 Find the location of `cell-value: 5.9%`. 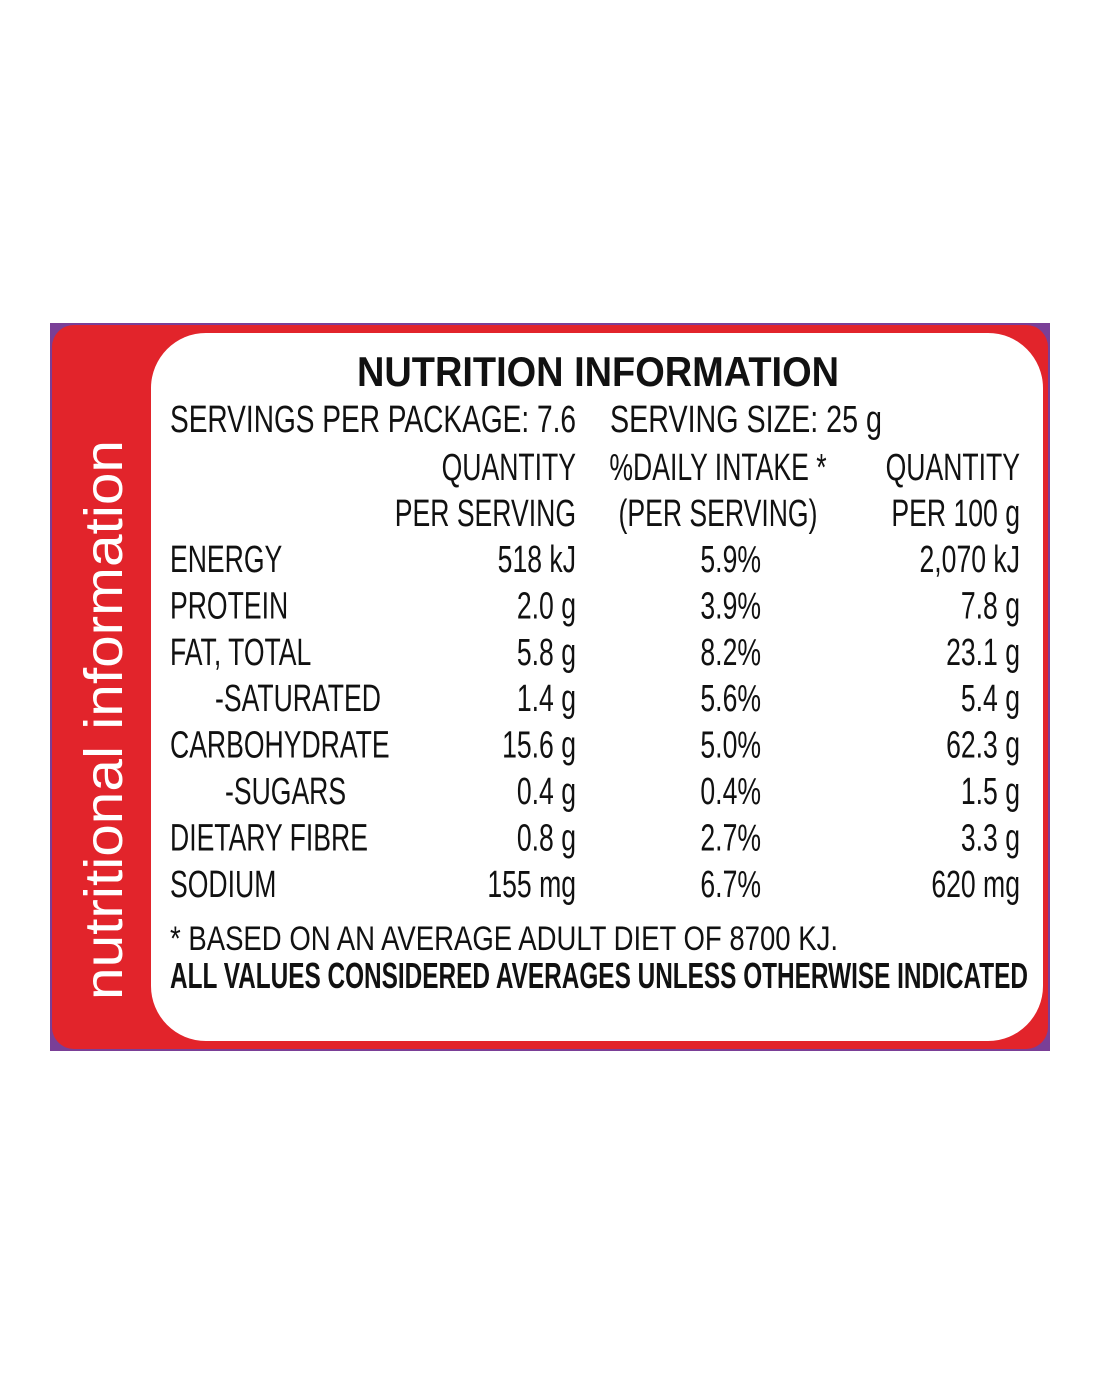

cell-value: 5.9% is located at coordinates (730, 558).